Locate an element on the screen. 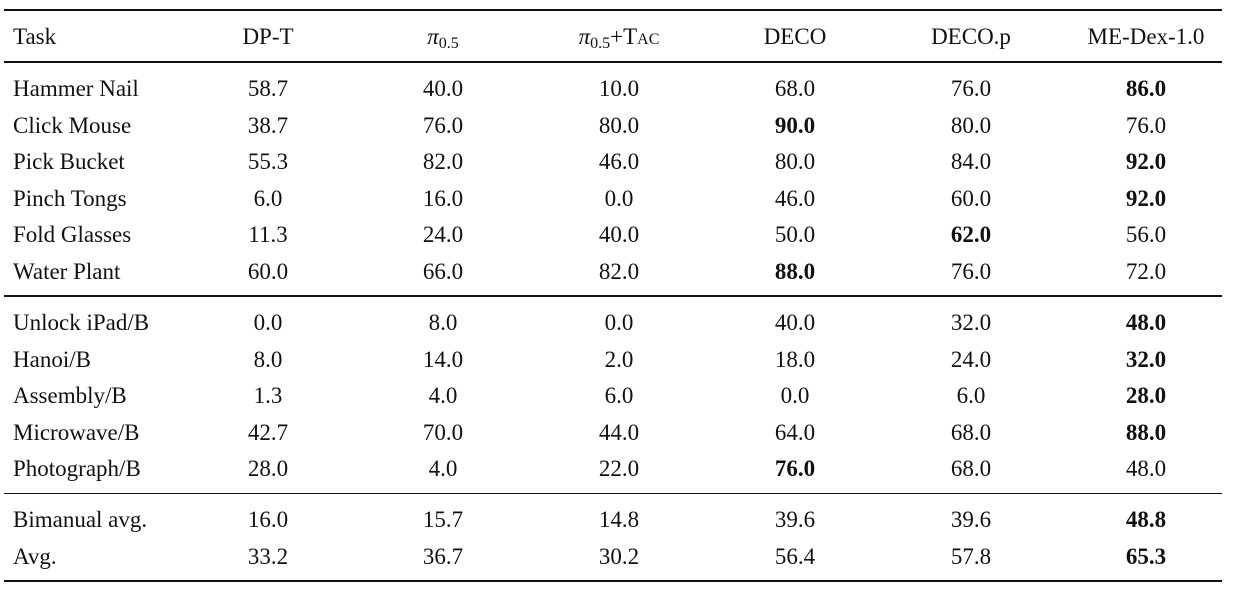 Image resolution: width=1248 pixels, height=602 pixels. suffix: +Tac is located at coordinates (635, 36).